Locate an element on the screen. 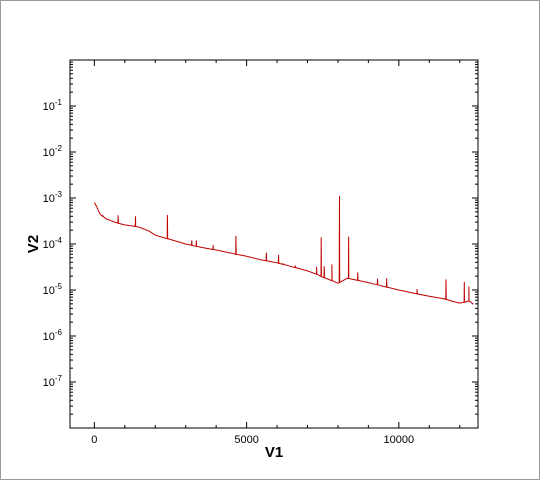 Image resolution: width=540 pixels, height=480 pixels. y-axis-title: V2 is located at coordinates (33, 244).